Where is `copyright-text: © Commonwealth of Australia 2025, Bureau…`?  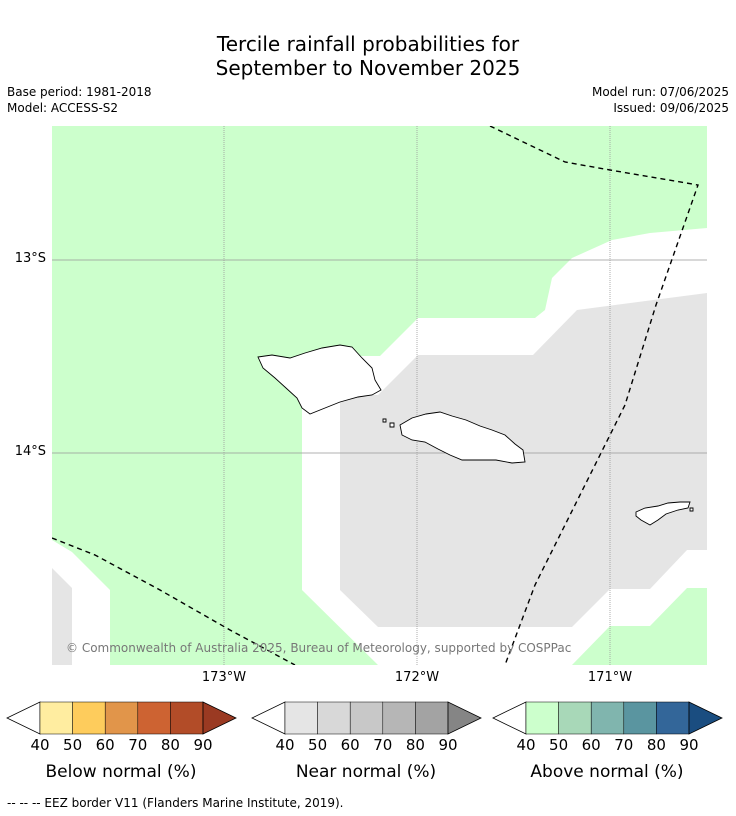 copyright-text: © Commonwealth of Australia 2025, Bureau… is located at coordinates (319, 648).